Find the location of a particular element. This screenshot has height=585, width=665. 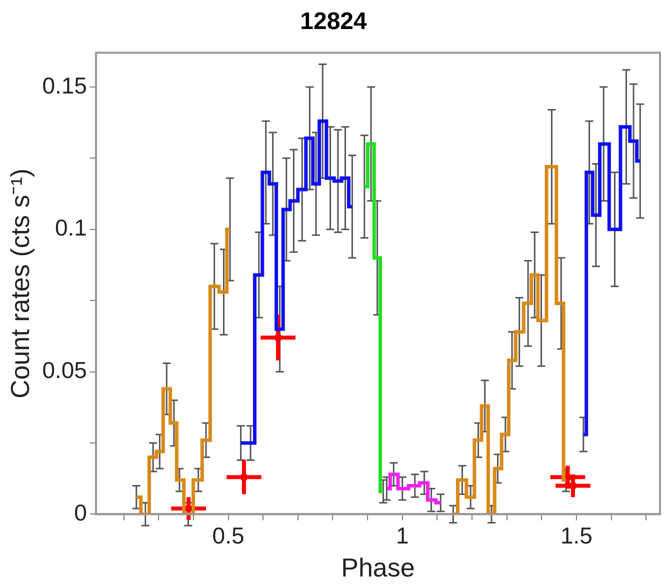

y-axis-title: Count rates (cts s⁻¹) is located at coordinates (19, 283).